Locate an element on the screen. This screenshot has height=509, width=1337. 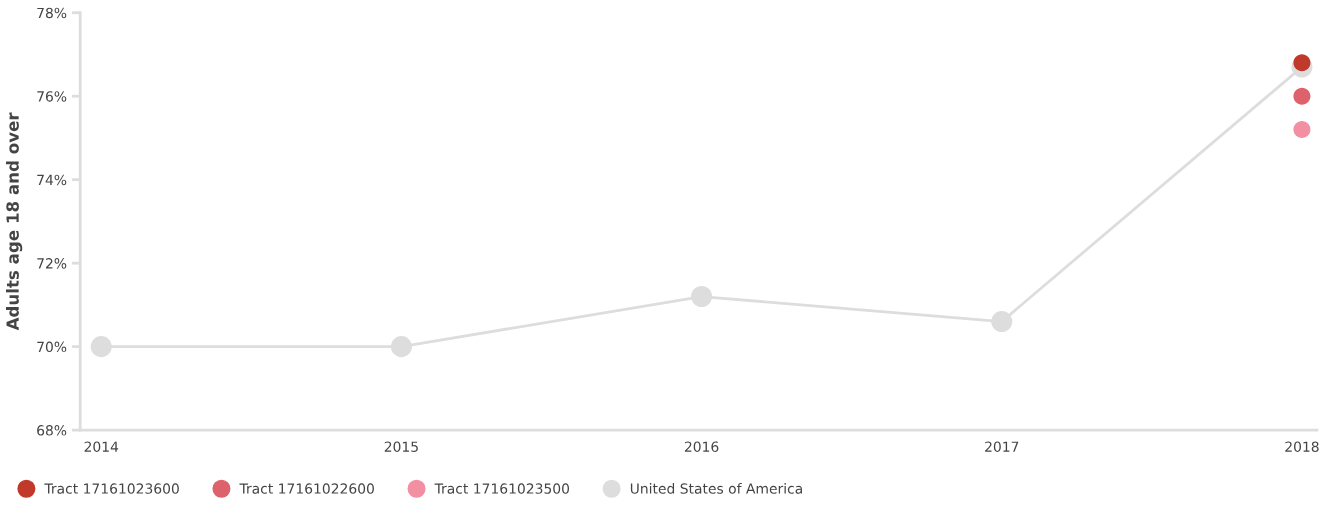
legend-label: United States of America is located at coordinates (716, 488).